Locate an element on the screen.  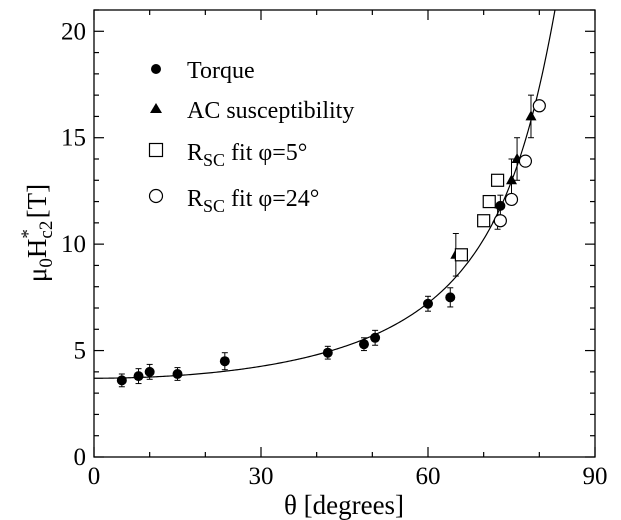
y-title-sub1: 0 is located at coordinates (46, 263).